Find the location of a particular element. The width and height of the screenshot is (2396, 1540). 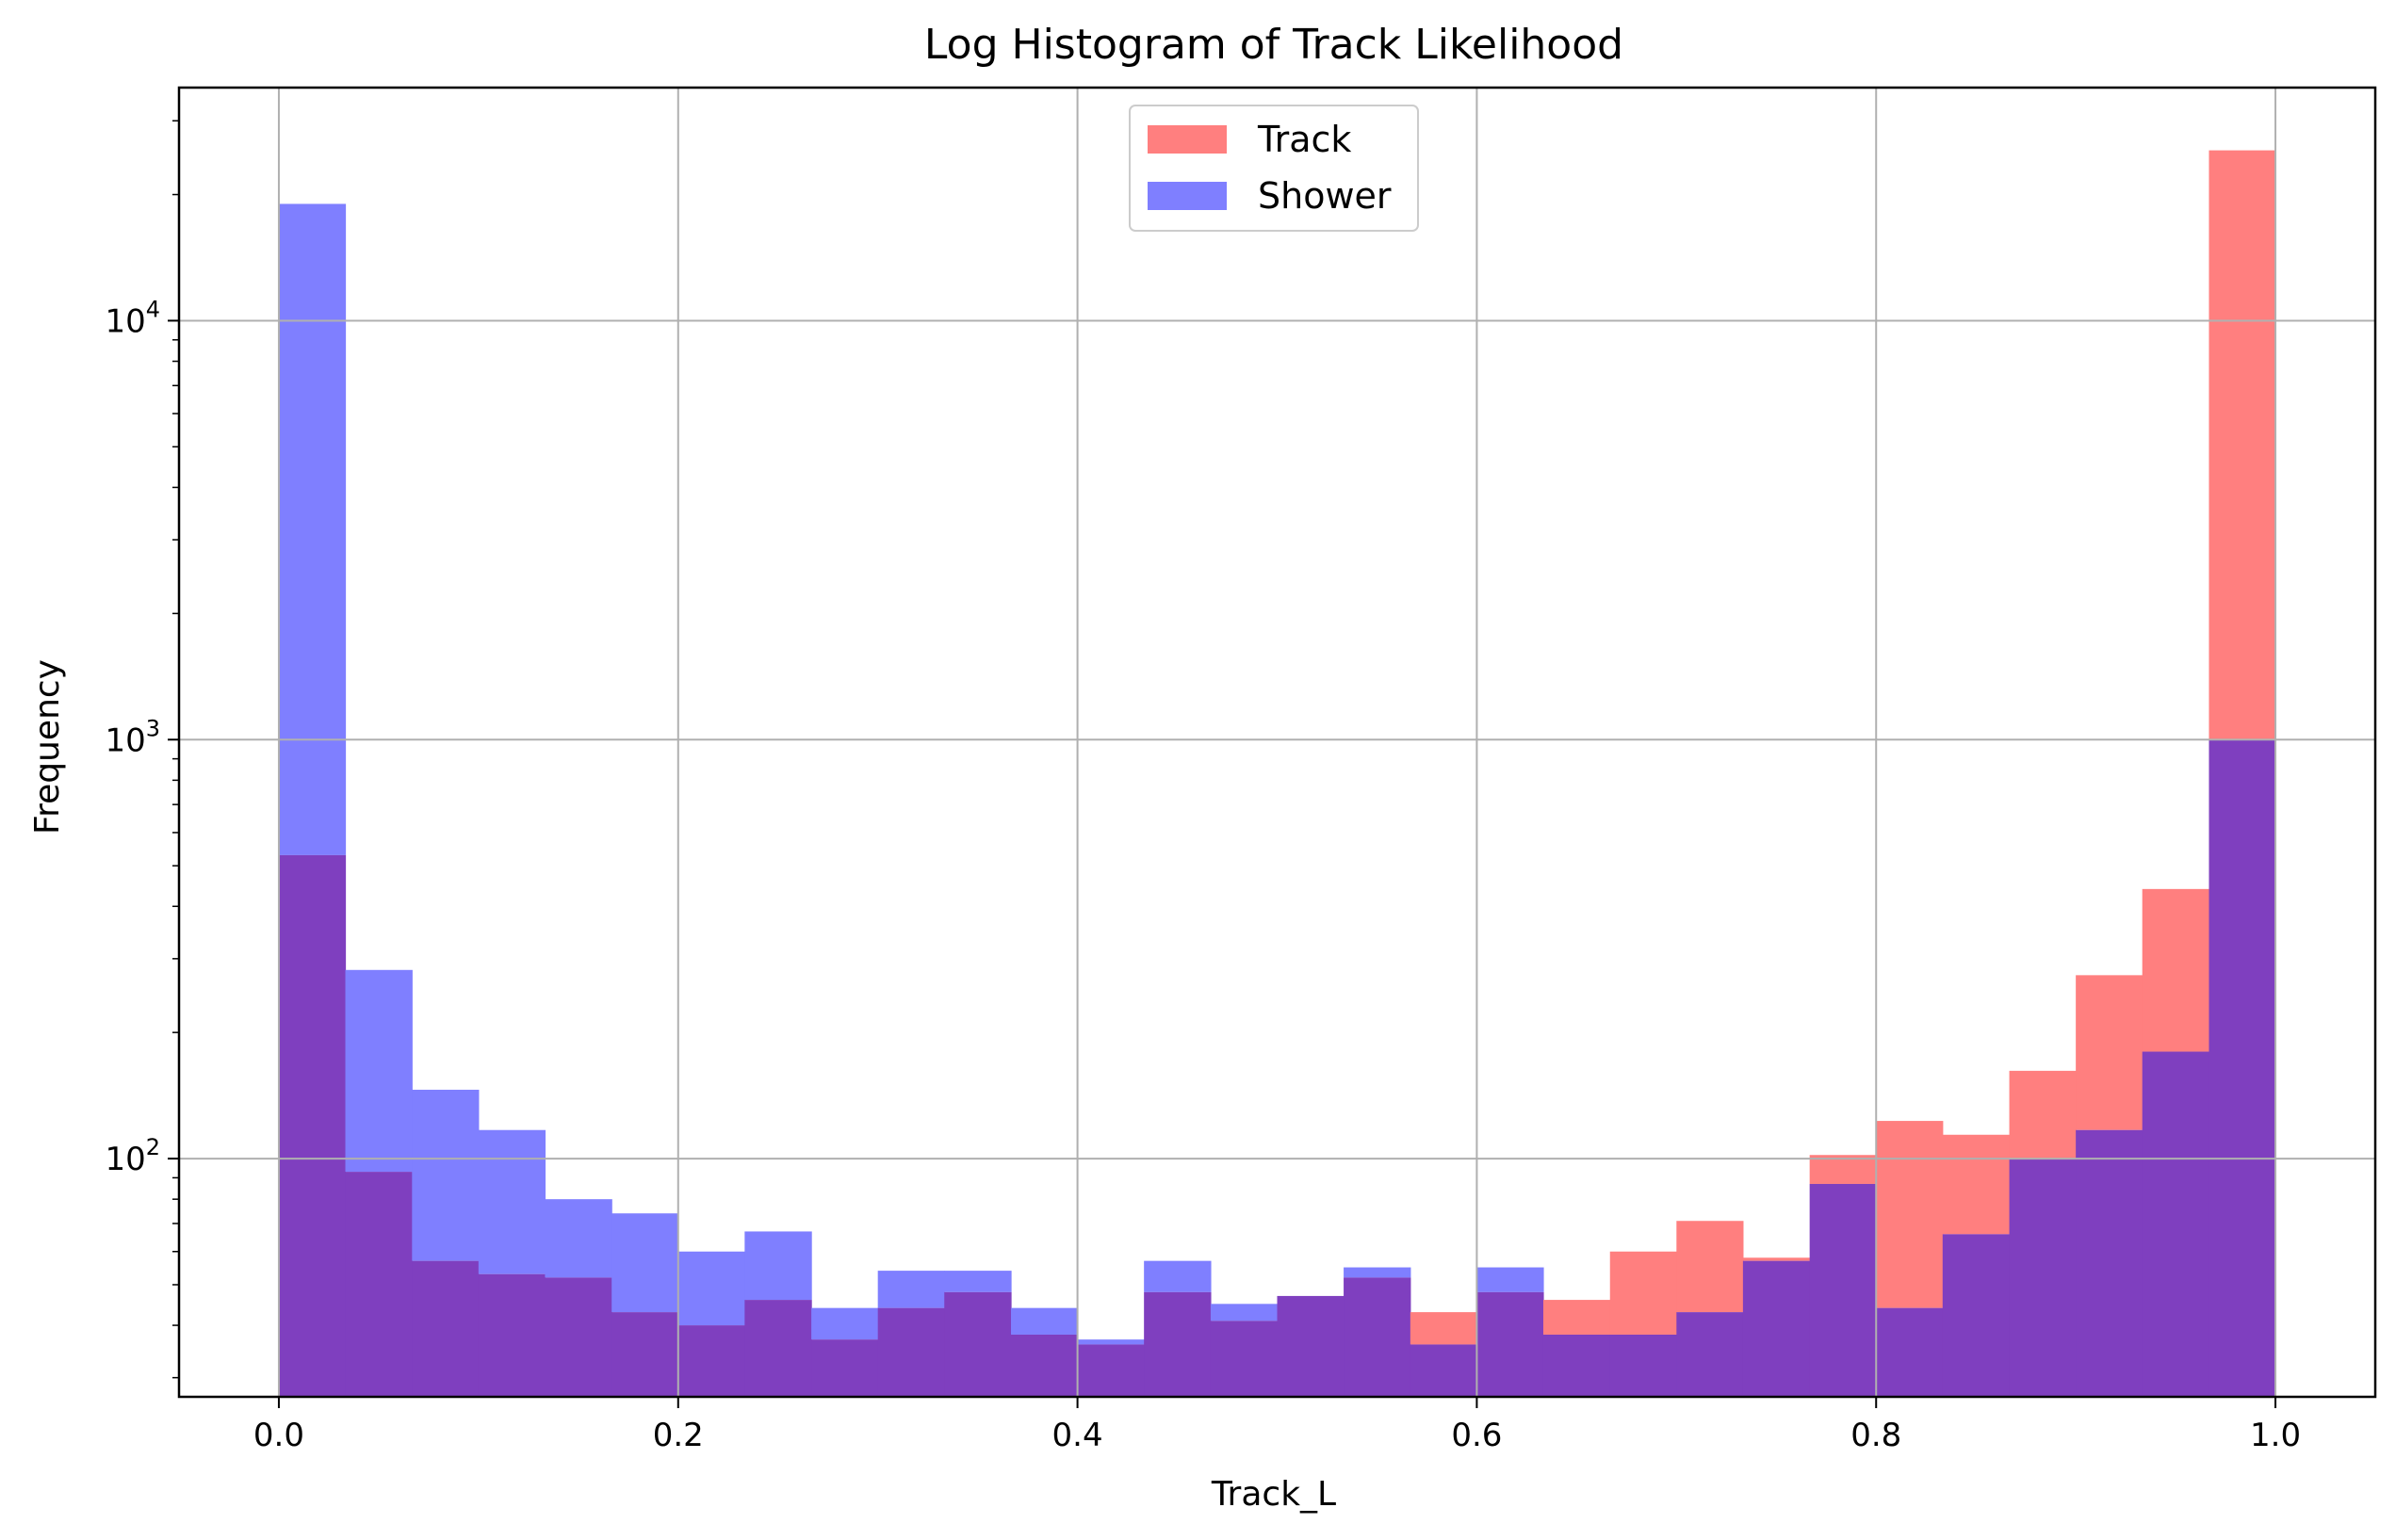

legend-label-shower: Shower is located at coordinates (1325, 196).